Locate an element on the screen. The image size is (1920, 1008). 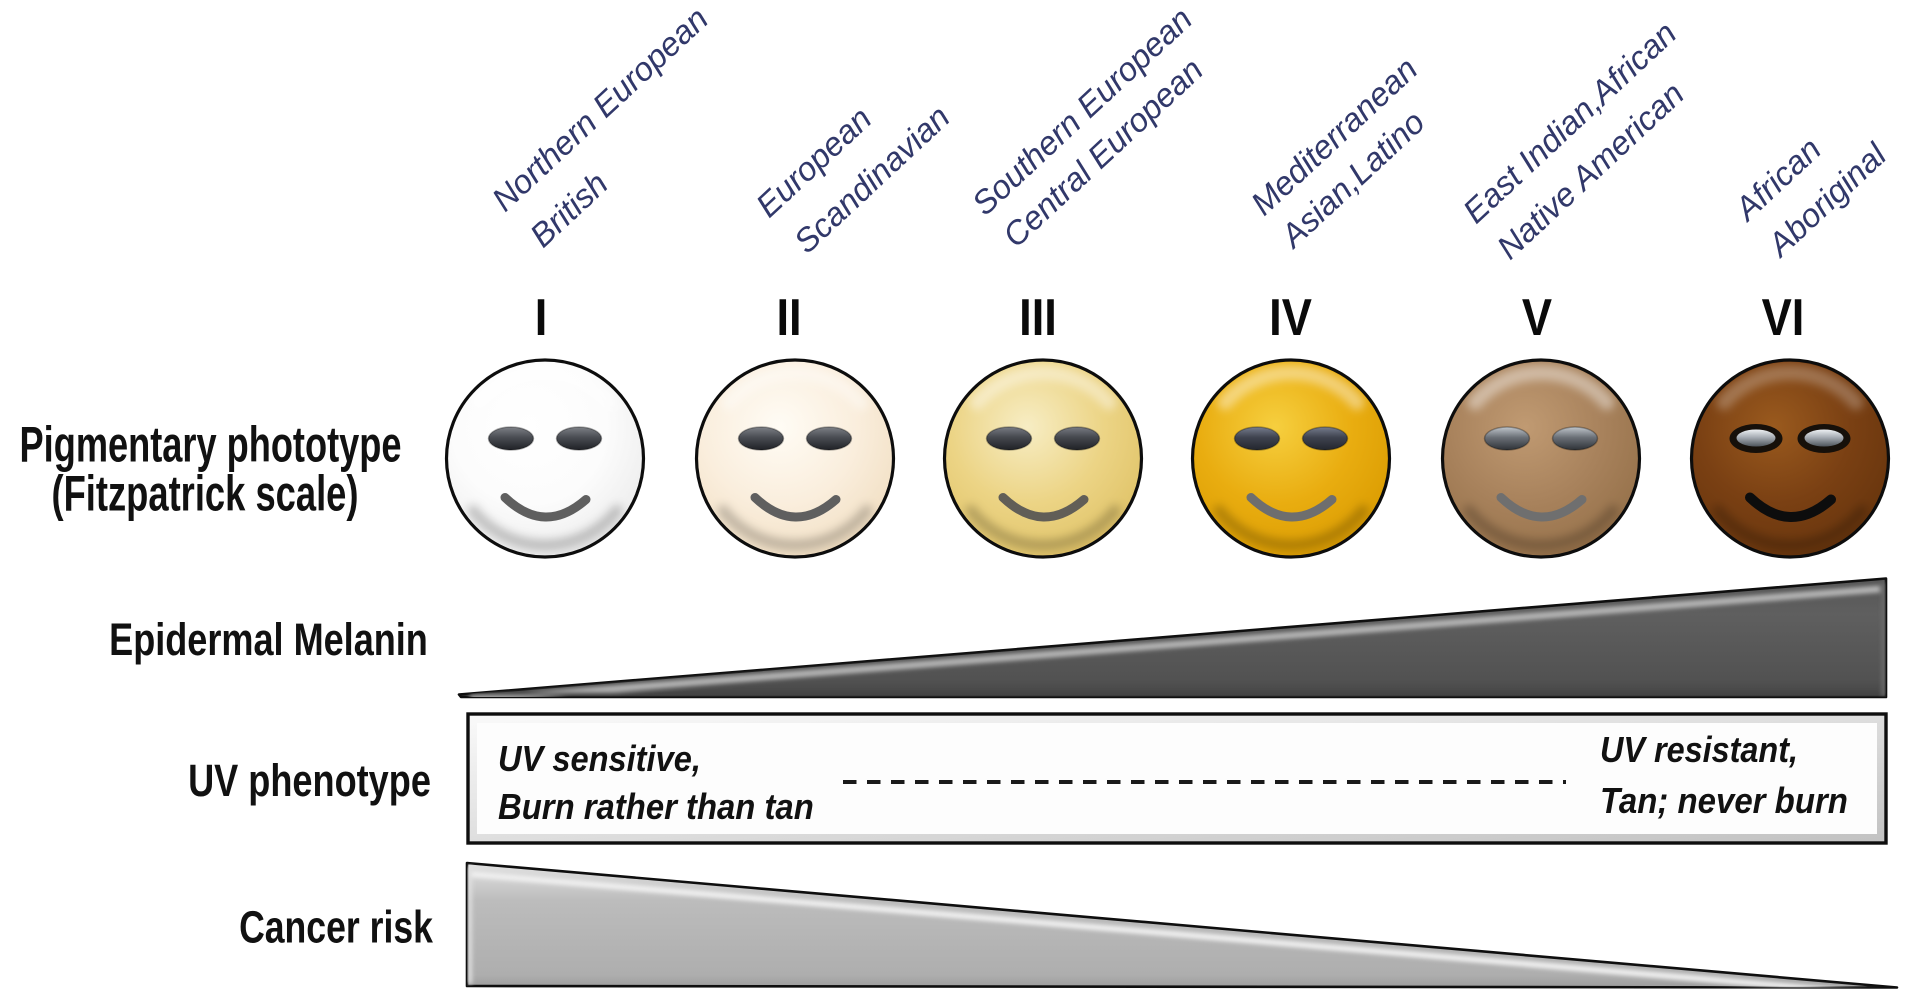
svg-text: Pigmentary phototype is located at coordinates (211, 445).